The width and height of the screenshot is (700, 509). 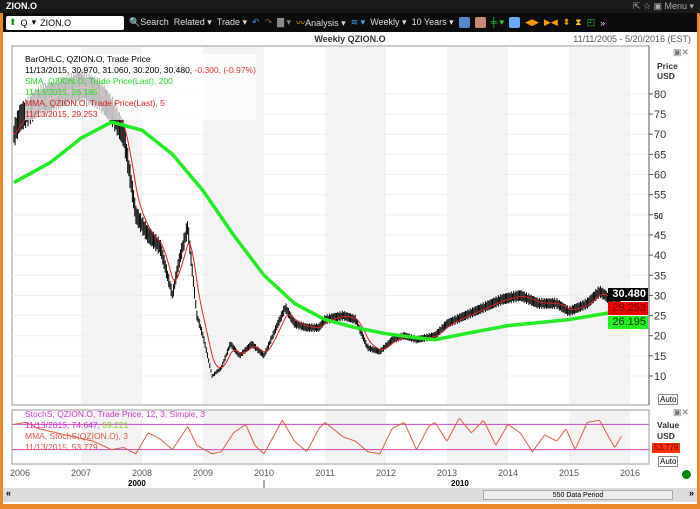 What do you see at coordinates (668, 461) in the screenshot?
I see `stoch-auto-button: Auto` at bounding box center [668, 461].